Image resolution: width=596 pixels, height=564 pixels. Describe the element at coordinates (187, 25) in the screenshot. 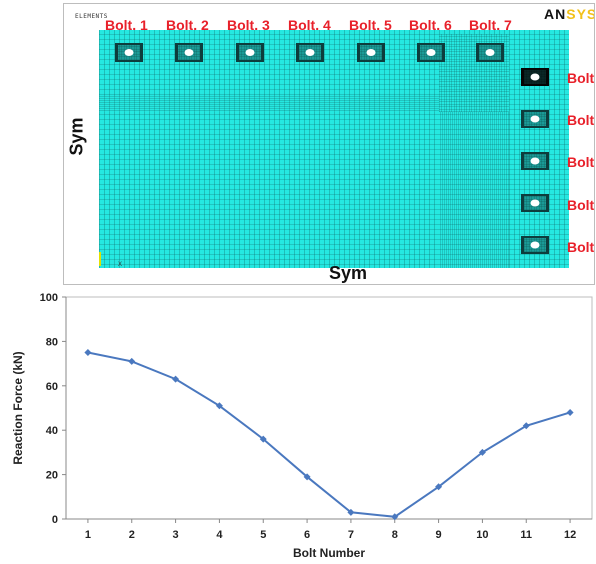

I see `bolt-label-2: Bolt. 2` at that location.